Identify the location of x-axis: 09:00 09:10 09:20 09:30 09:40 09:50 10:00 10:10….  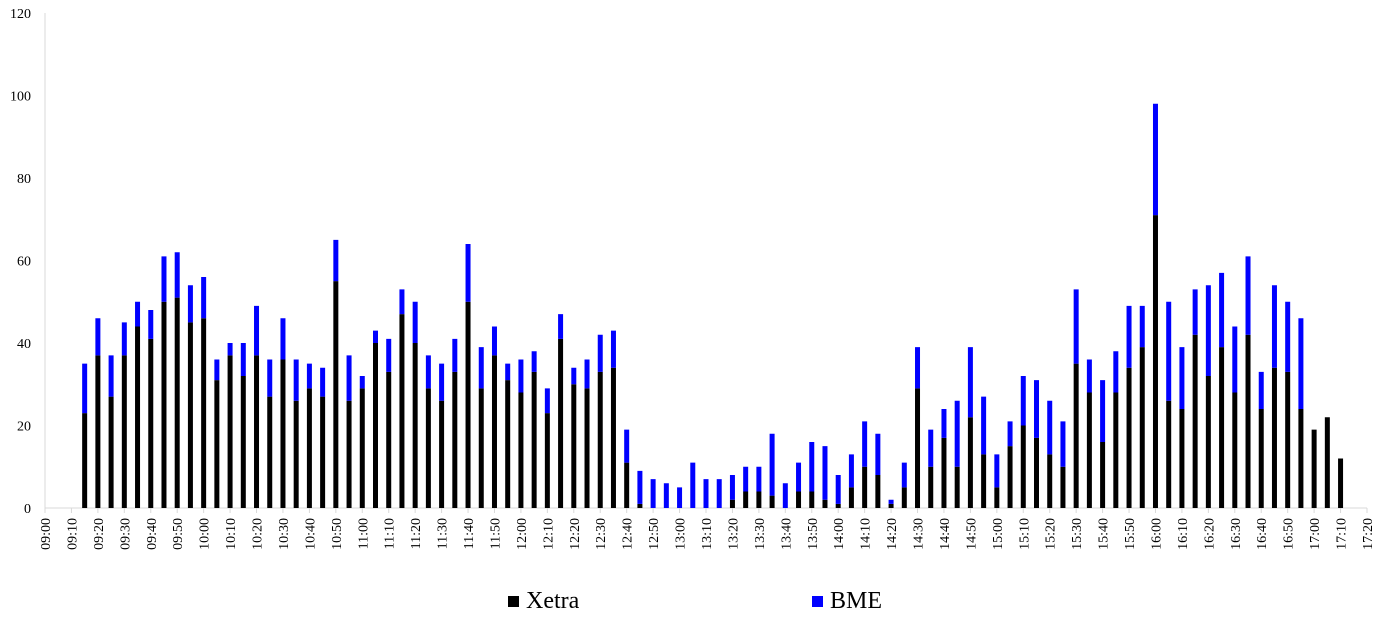
(707, 528).